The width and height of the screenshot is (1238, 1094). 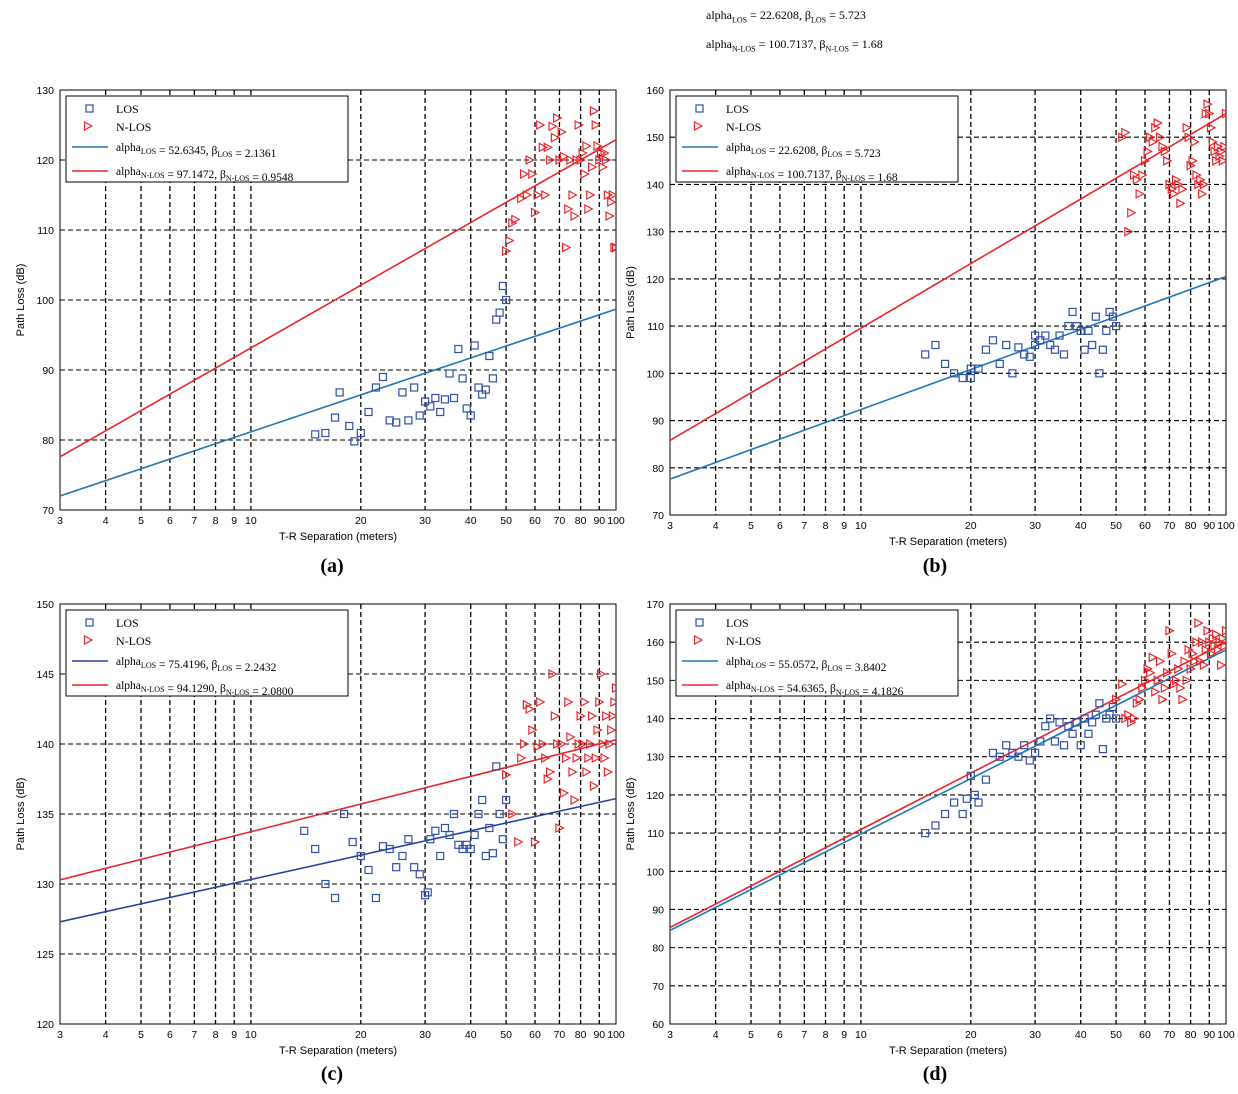 What do you see at coordinates (948, 775) in the screenshot?
I see `plot-area` at bounding box center [948, 775].